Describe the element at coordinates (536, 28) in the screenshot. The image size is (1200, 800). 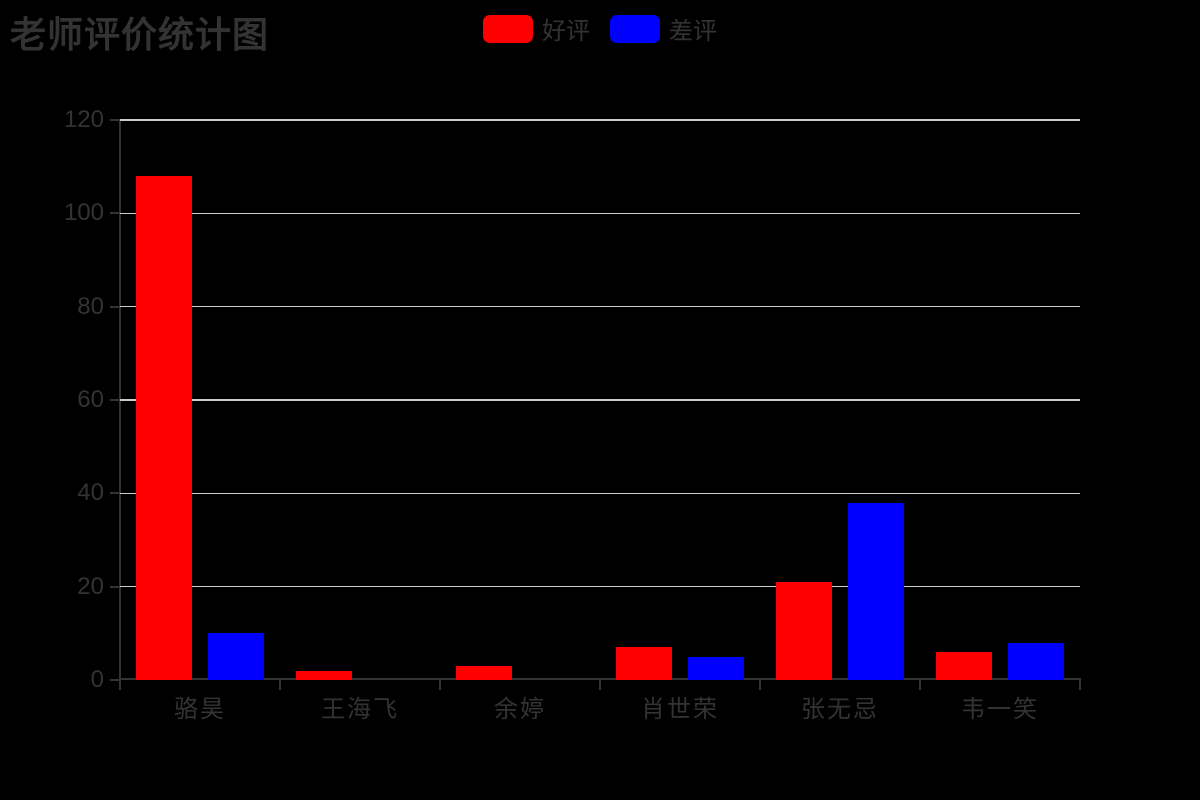
I see `legend-item-positive: 好评` at that location.